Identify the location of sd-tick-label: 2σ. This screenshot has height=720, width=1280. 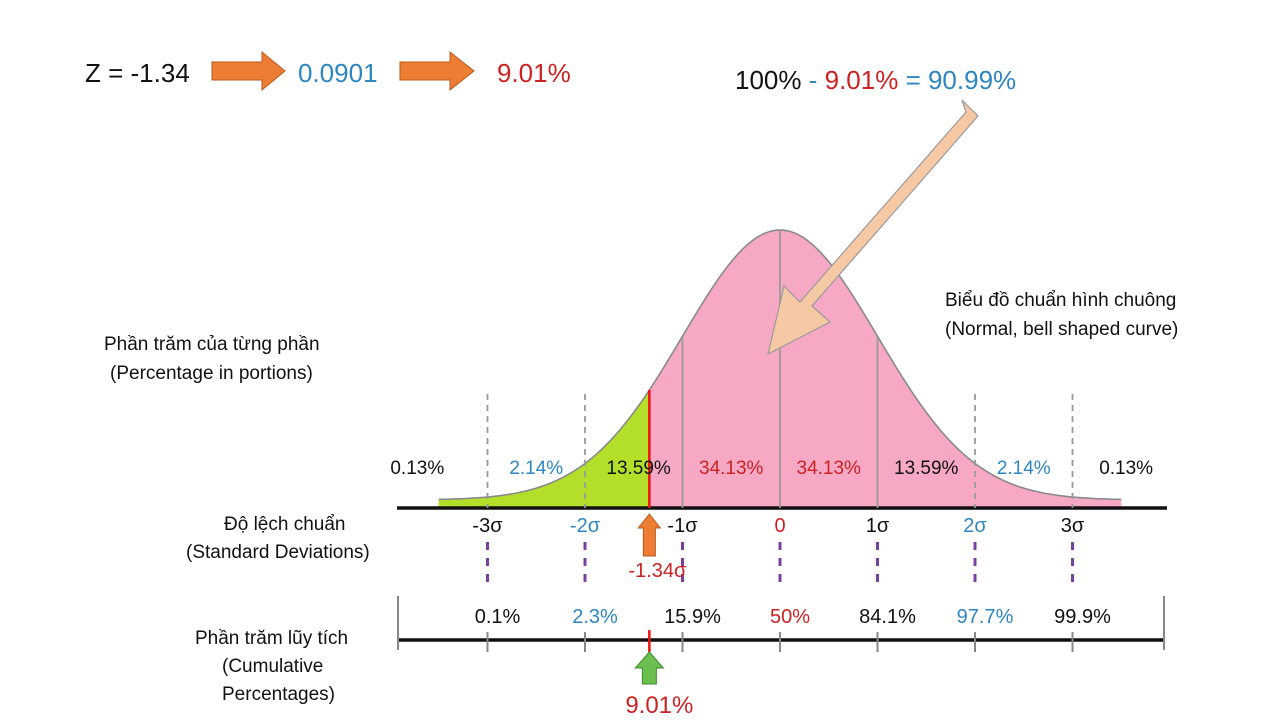
(975, 526).